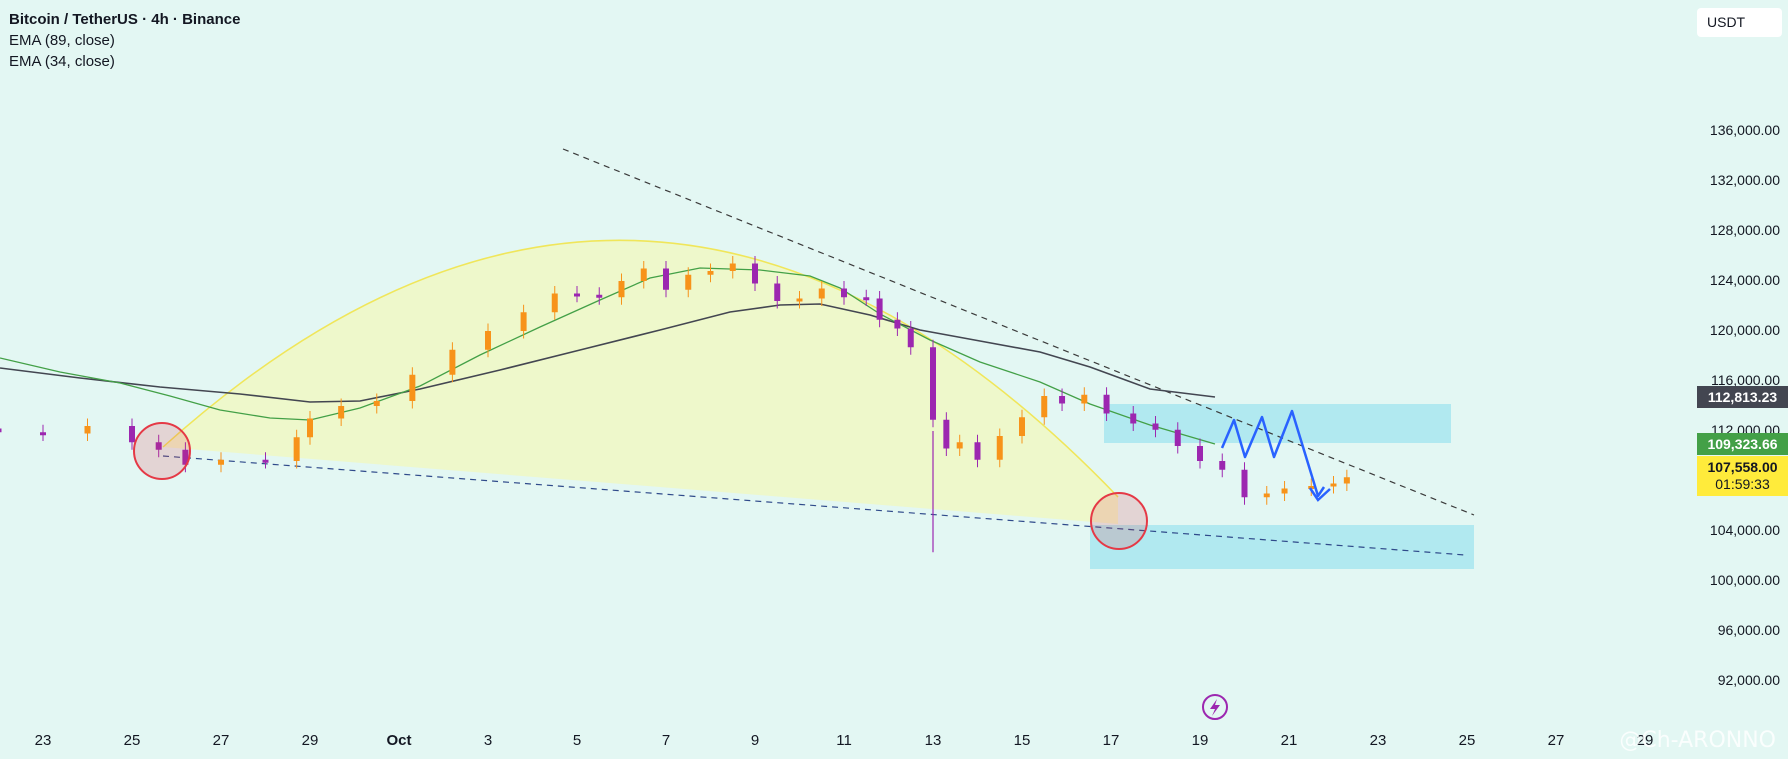 This screenshot has width=1788, height=759. Describe the element at coordinates (1744, 230) in the screenshot. I see `y-tick-label: 128,000.00` at that location.